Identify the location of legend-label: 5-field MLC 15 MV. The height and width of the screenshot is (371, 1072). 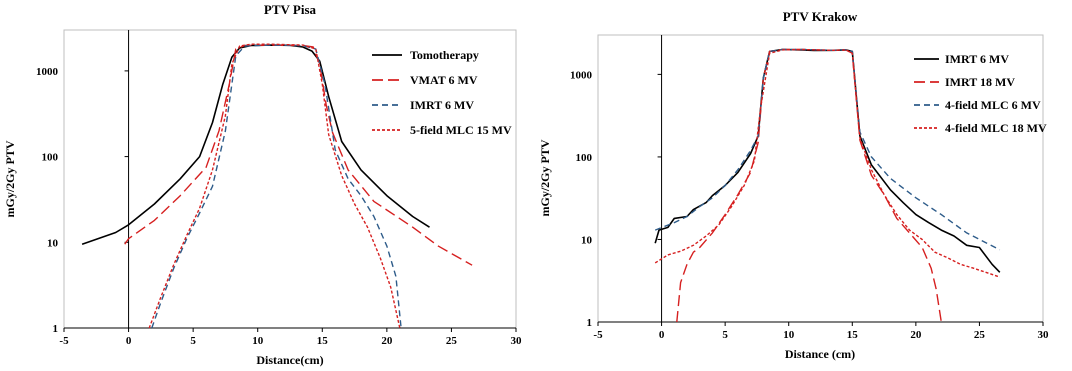
(461, 130).